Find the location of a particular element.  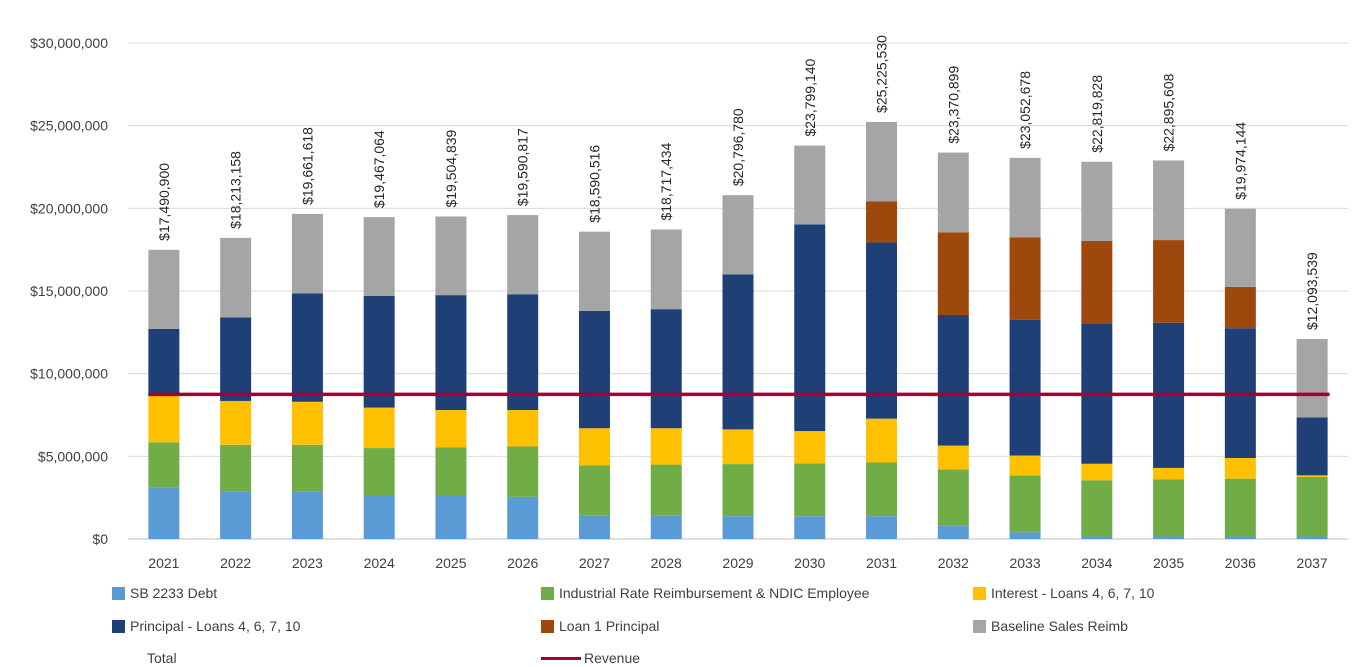

bar-stack-2025 is located at coordinates (451, 377).